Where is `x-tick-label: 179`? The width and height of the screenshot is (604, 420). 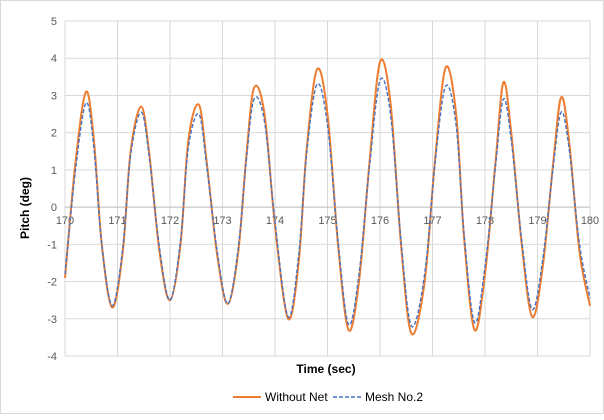
x-tick-label: 179 is located at coordinates (537, 221).